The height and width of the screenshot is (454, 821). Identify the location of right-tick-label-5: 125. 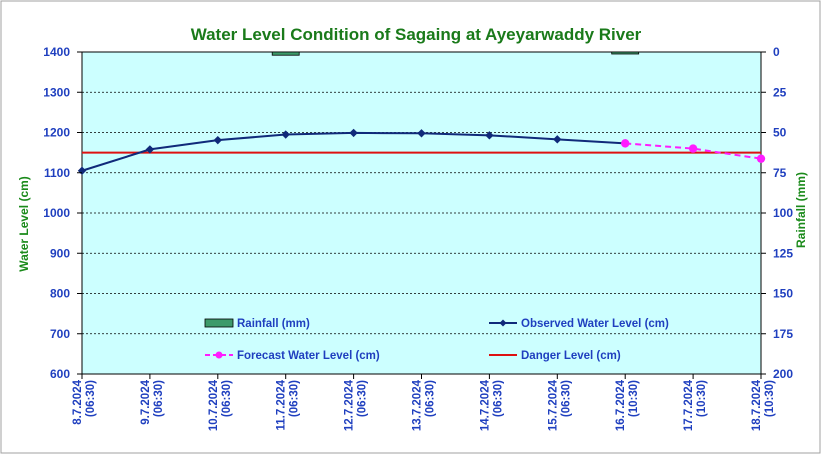
(783, 253).